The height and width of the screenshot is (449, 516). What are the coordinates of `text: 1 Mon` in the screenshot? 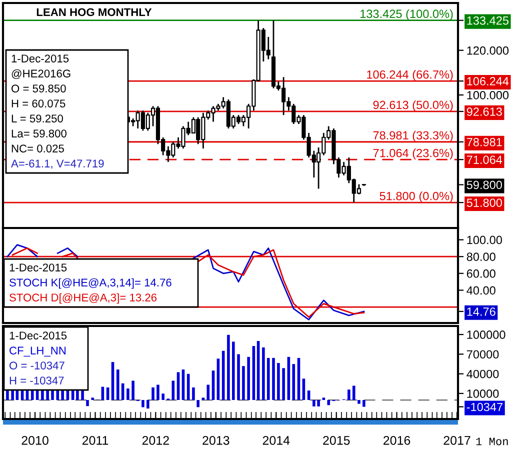 It's located at (492, 442).